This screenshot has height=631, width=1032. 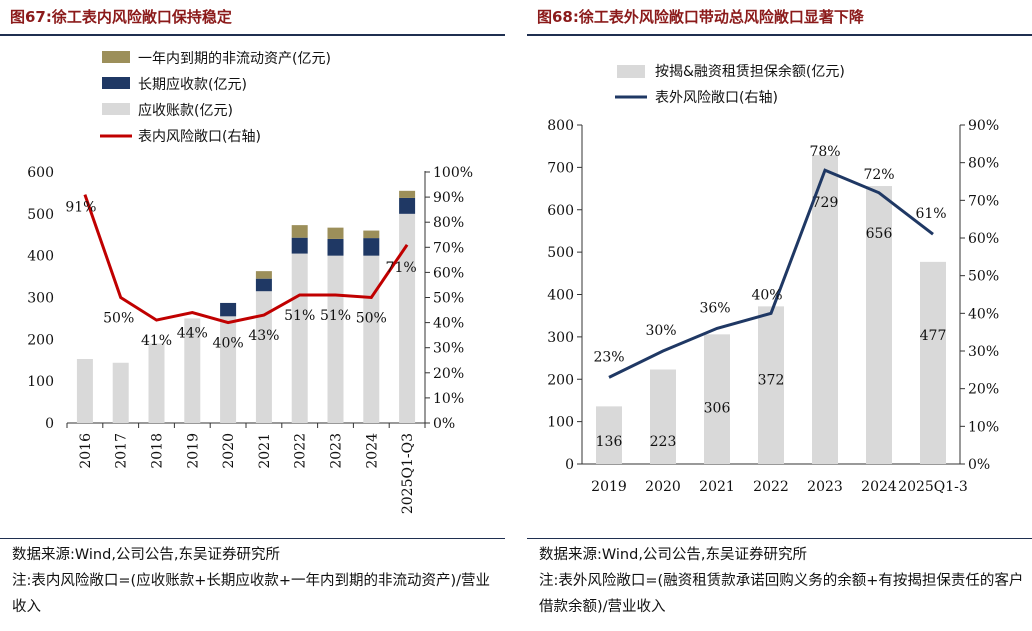 I want to click on line-data-label: 30%, so click(x=660, y=331).